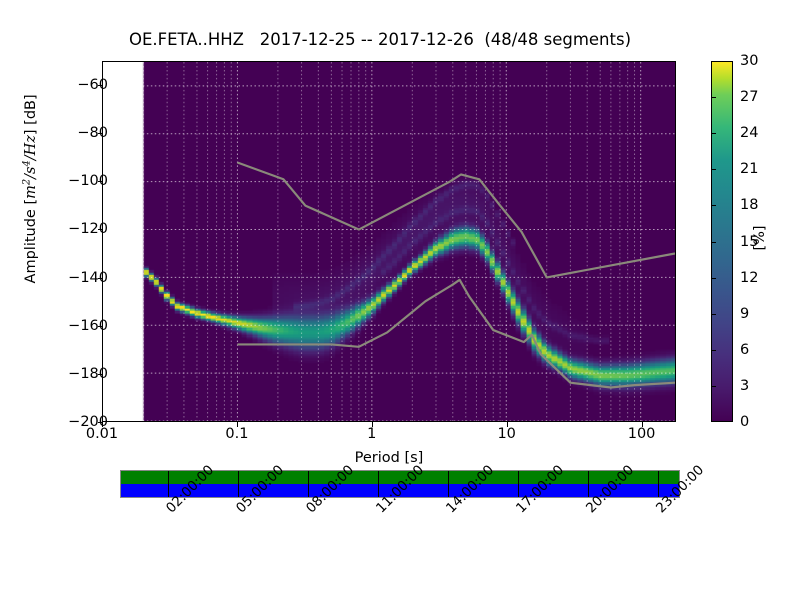  What do you see at coordinates (749, 133) in the screenshot?
I see `colorbar-tick-label-2: 24` at bounding box center [749, 133].